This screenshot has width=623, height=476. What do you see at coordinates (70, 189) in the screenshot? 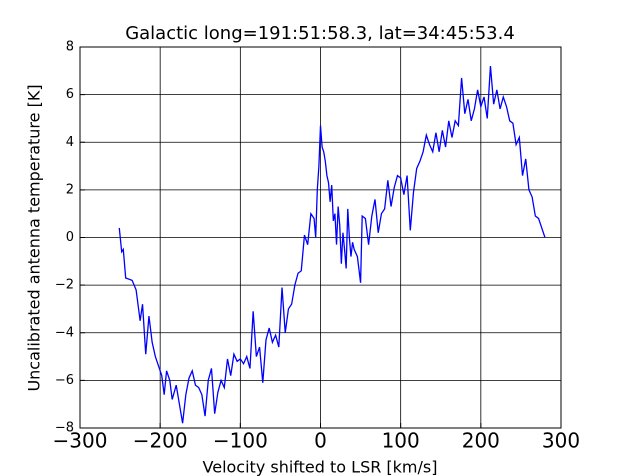
I see `y-tick-label: 2` at bounding box center [70, 189].